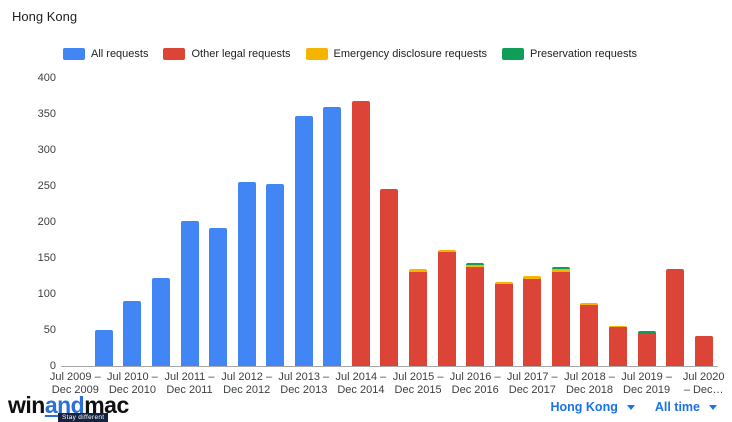 This screenshot has width=732, height=422. I want to click on legend-item-all: All requests, so click(105, 54).